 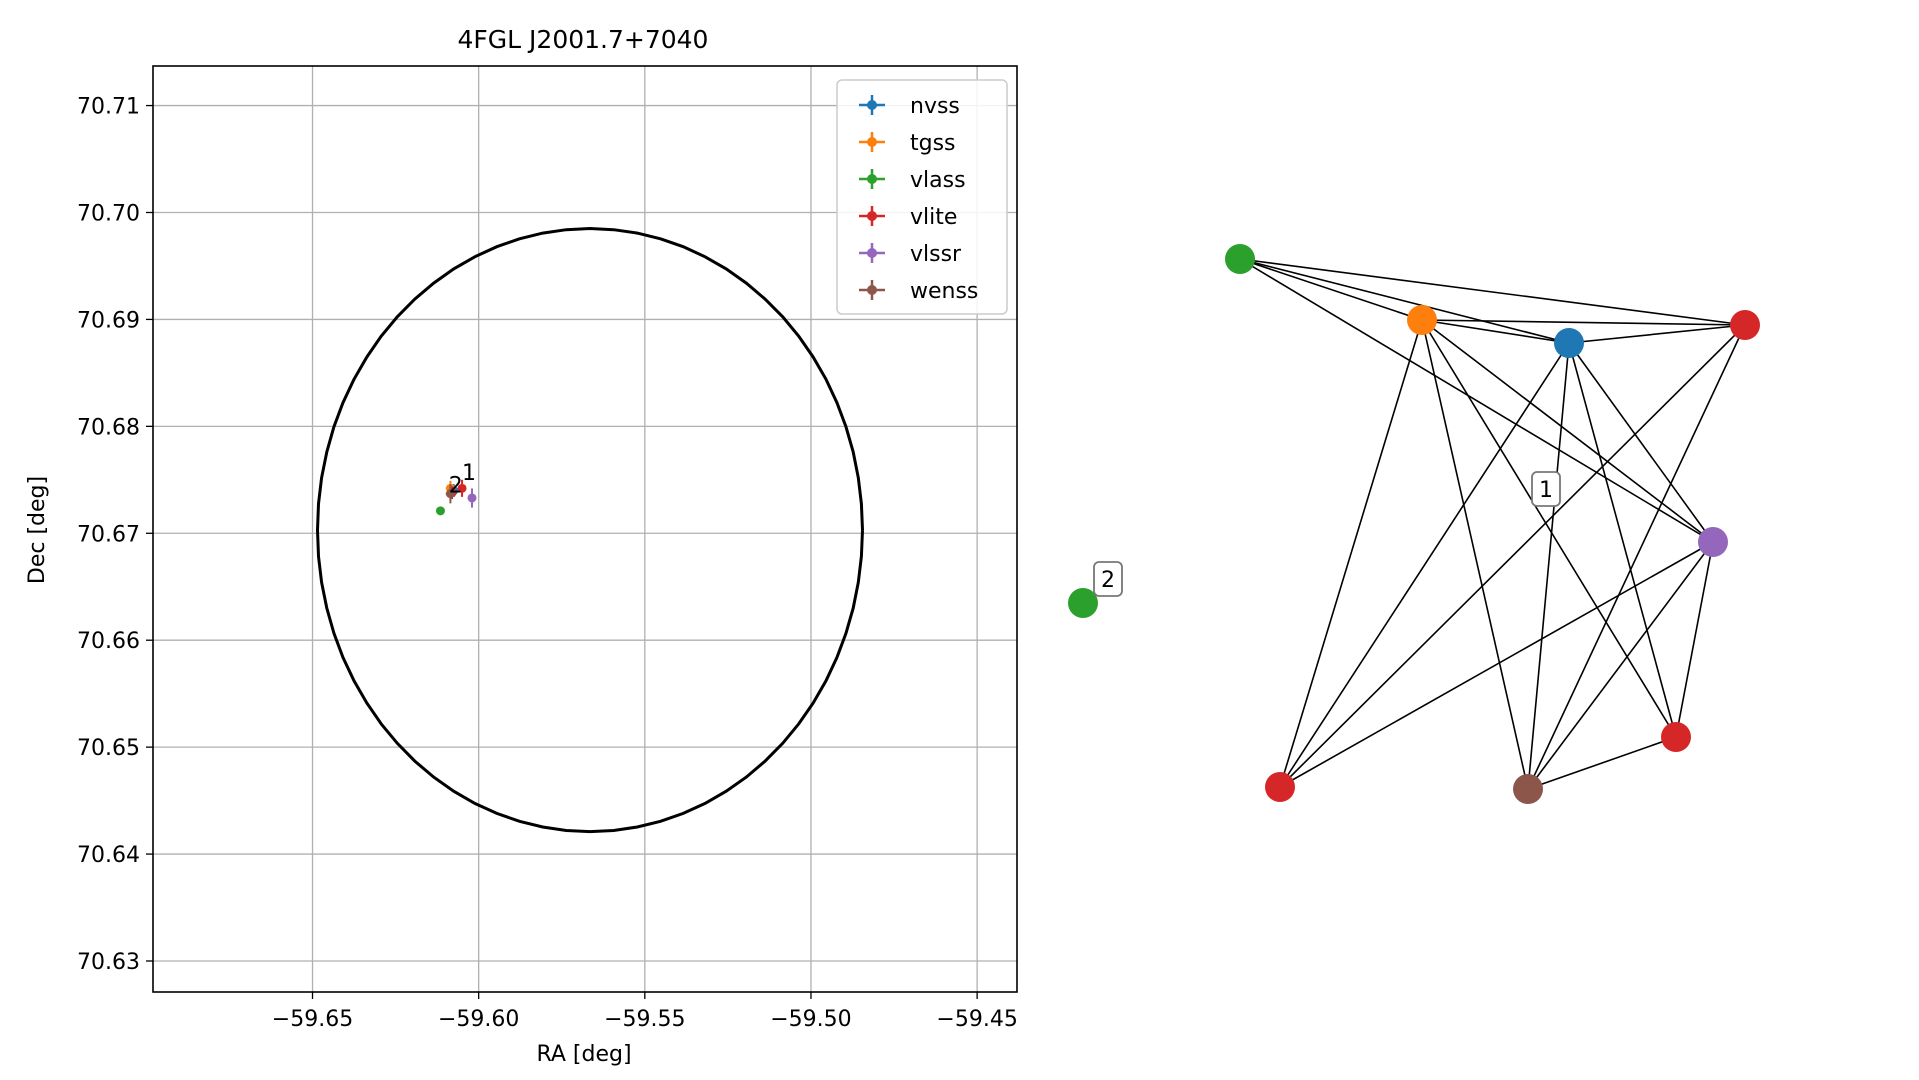 What do you see at coordinates (583, 1054) in the screenshot?
I see `x-axis-label: RA [deg]` at bounding box center [583, 1054].